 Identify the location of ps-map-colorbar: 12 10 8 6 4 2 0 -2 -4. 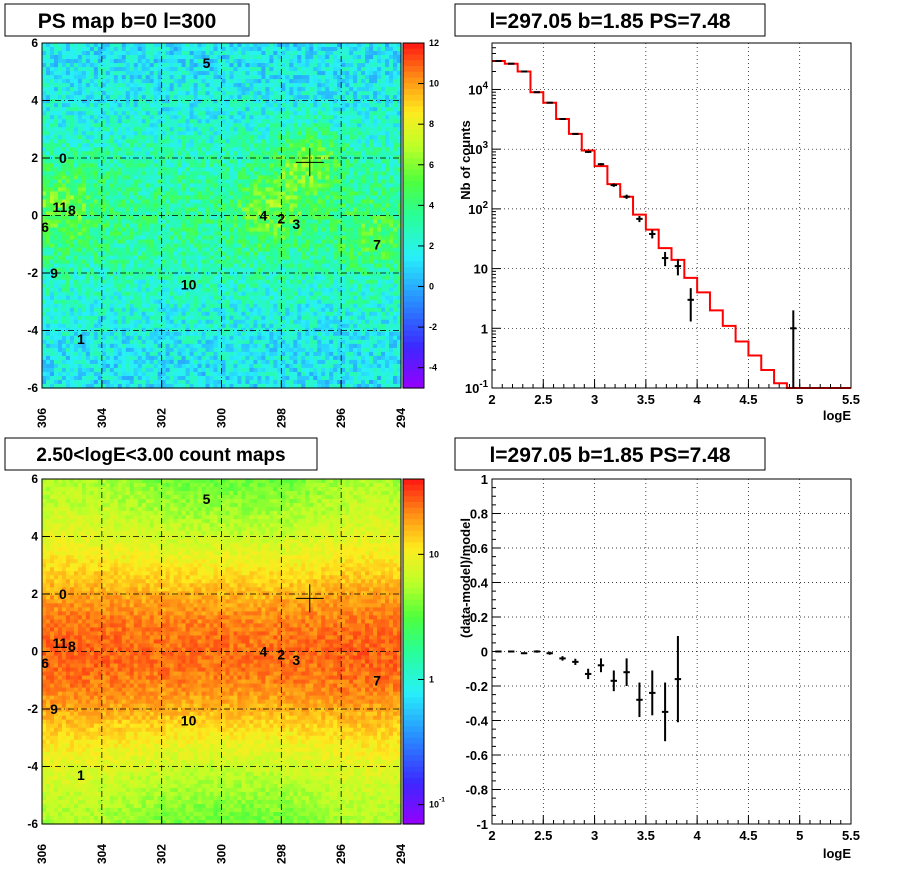
(420, 213).